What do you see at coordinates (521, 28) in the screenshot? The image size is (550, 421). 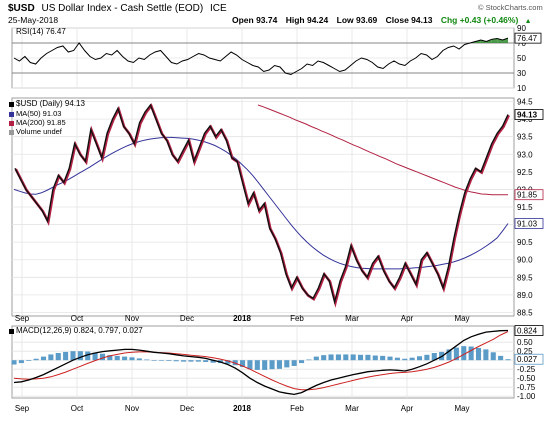 I see `rsi-y-tick-0: 90` at bounding box center [521, 28].